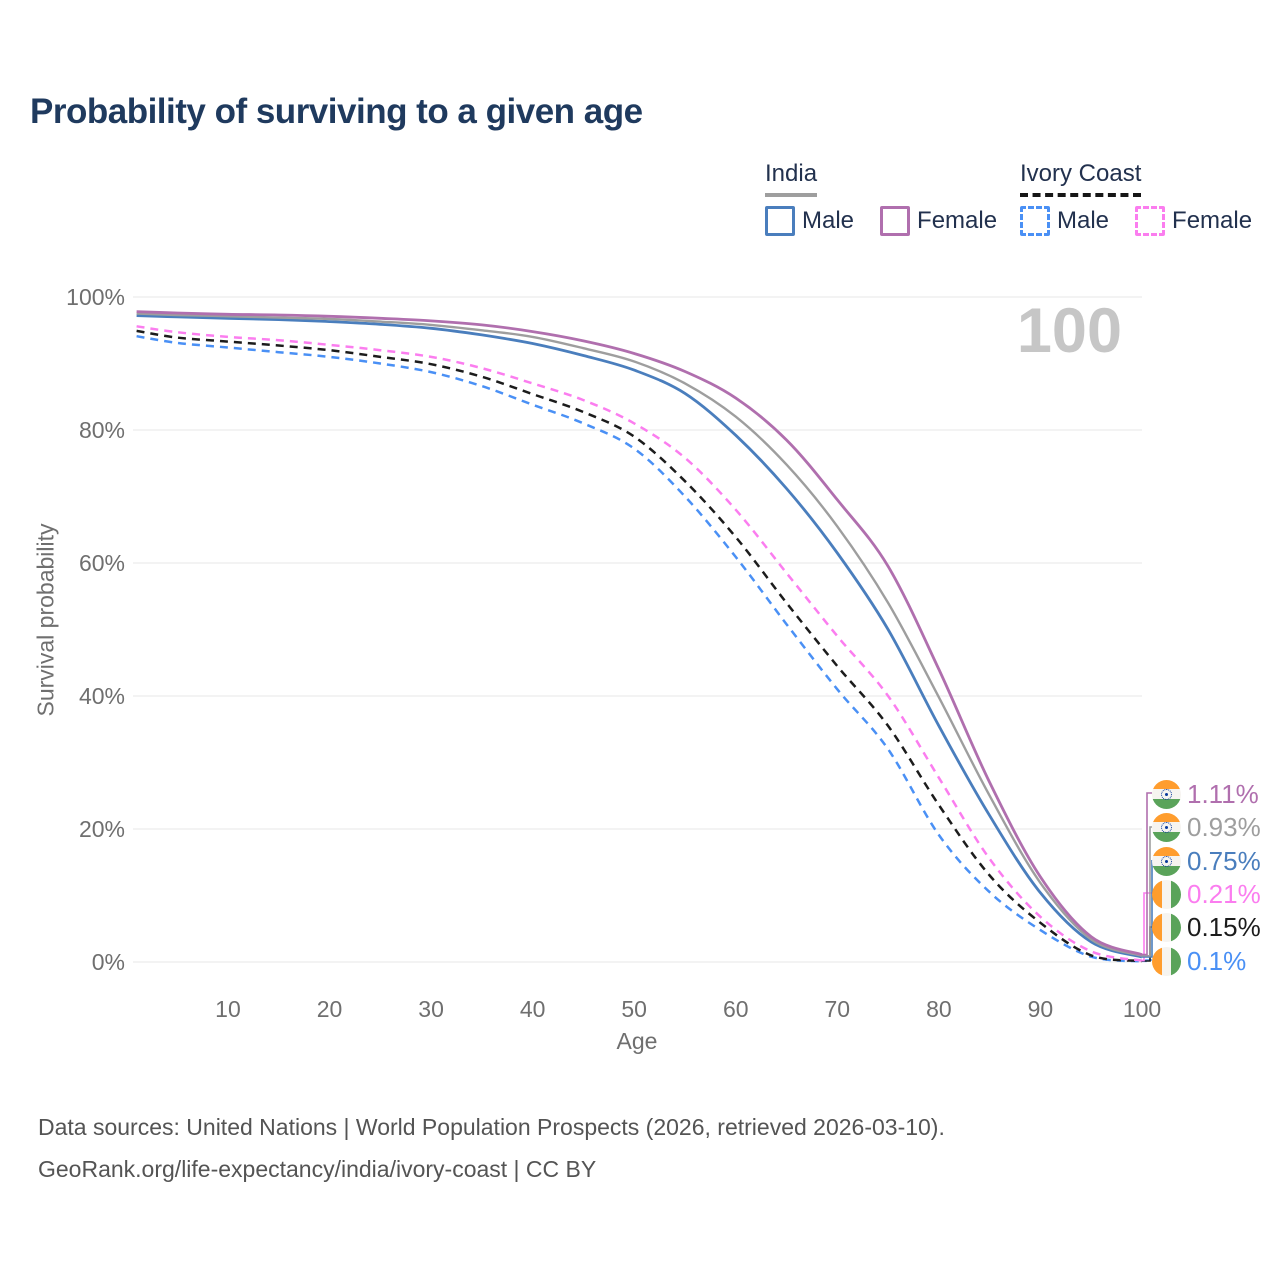  I want to click on y-tick-label: 20%, so click(101, 829).